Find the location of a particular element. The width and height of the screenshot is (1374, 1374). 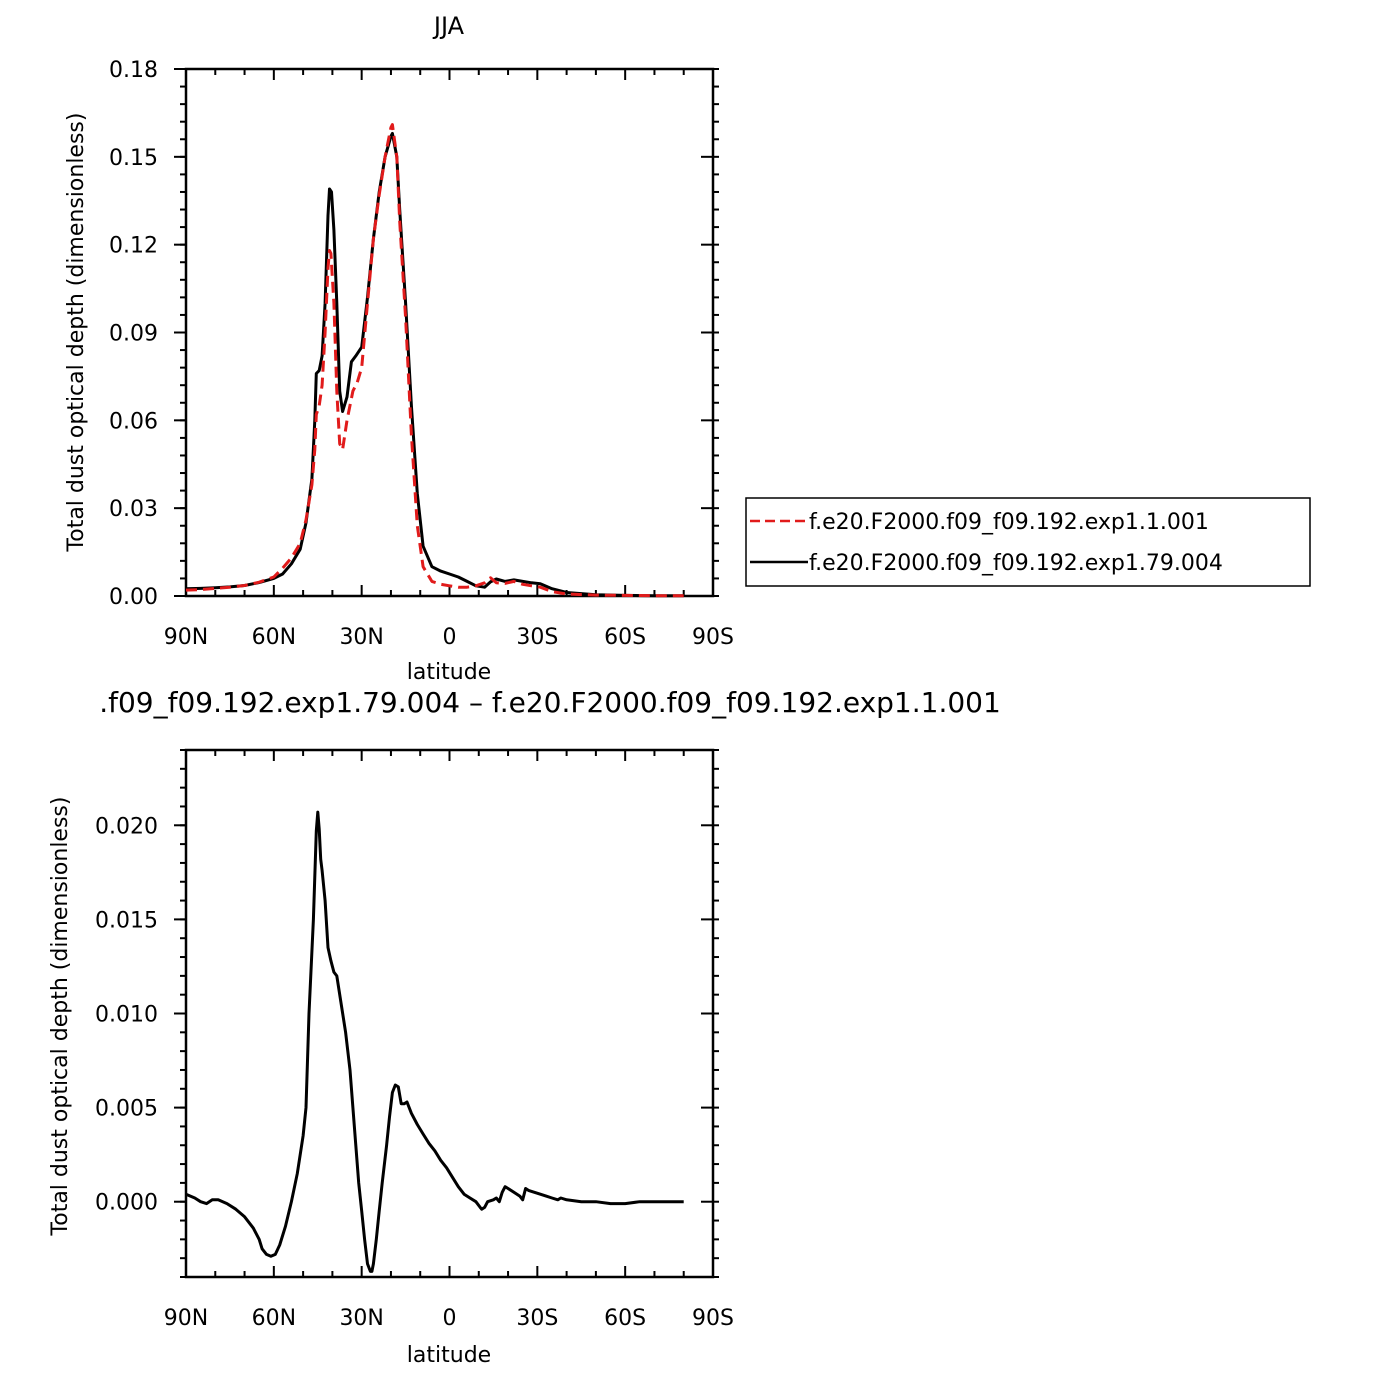

legend-label: f.e20.F2000.f09_f09.192.exp1.1.001 is located at coordinates (1009, 522).